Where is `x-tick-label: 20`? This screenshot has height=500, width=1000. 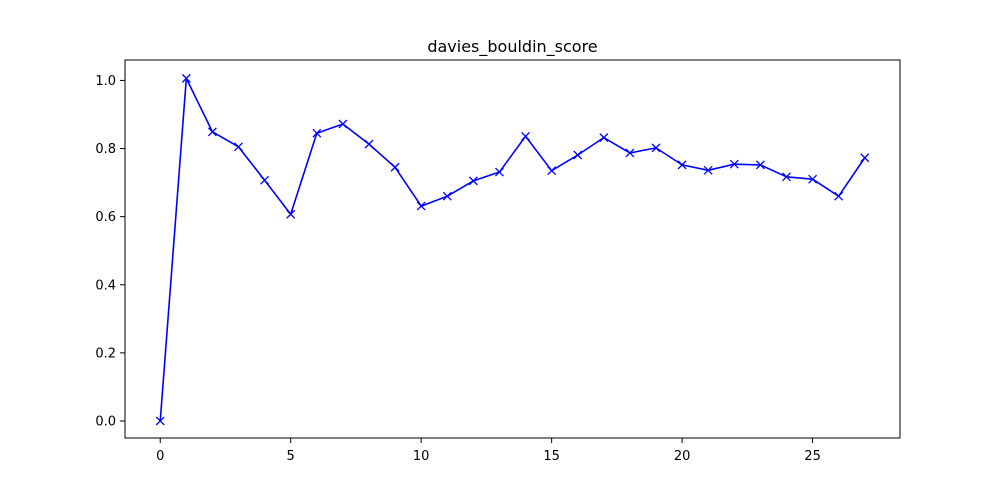
x-tick-label: 20 is located at coordinates (682, 456).